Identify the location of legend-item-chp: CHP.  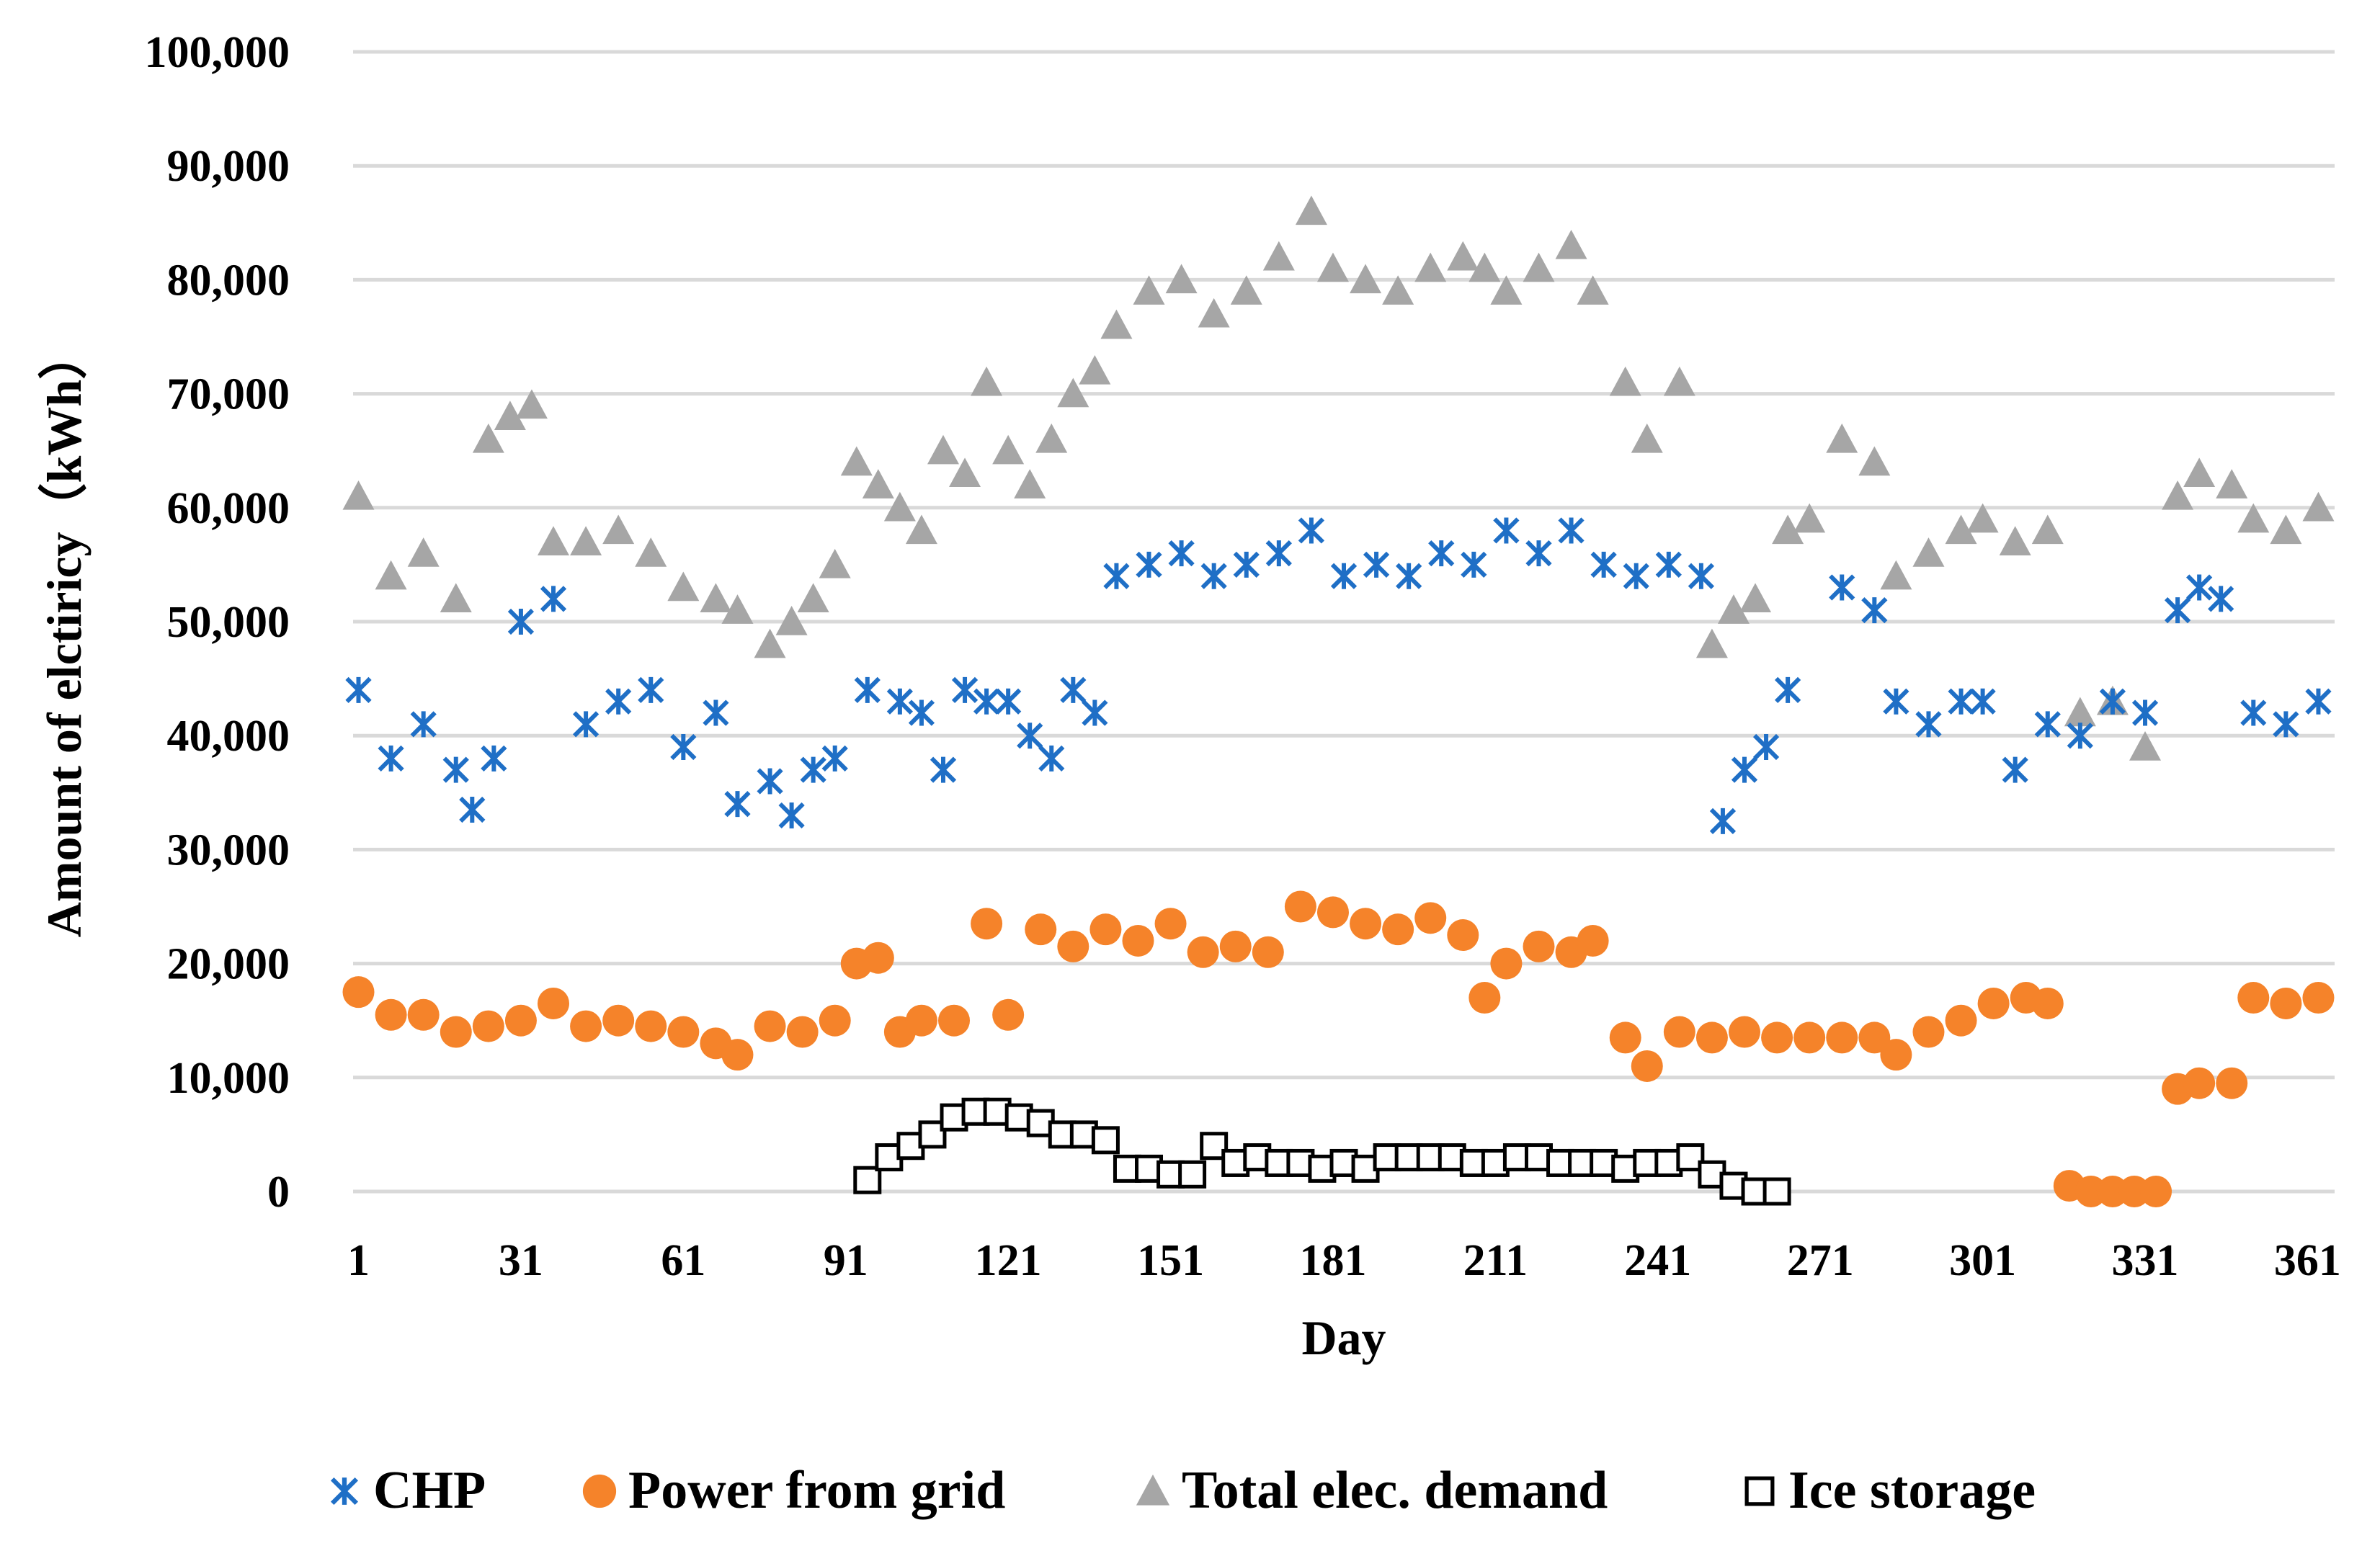
(408, 1490).